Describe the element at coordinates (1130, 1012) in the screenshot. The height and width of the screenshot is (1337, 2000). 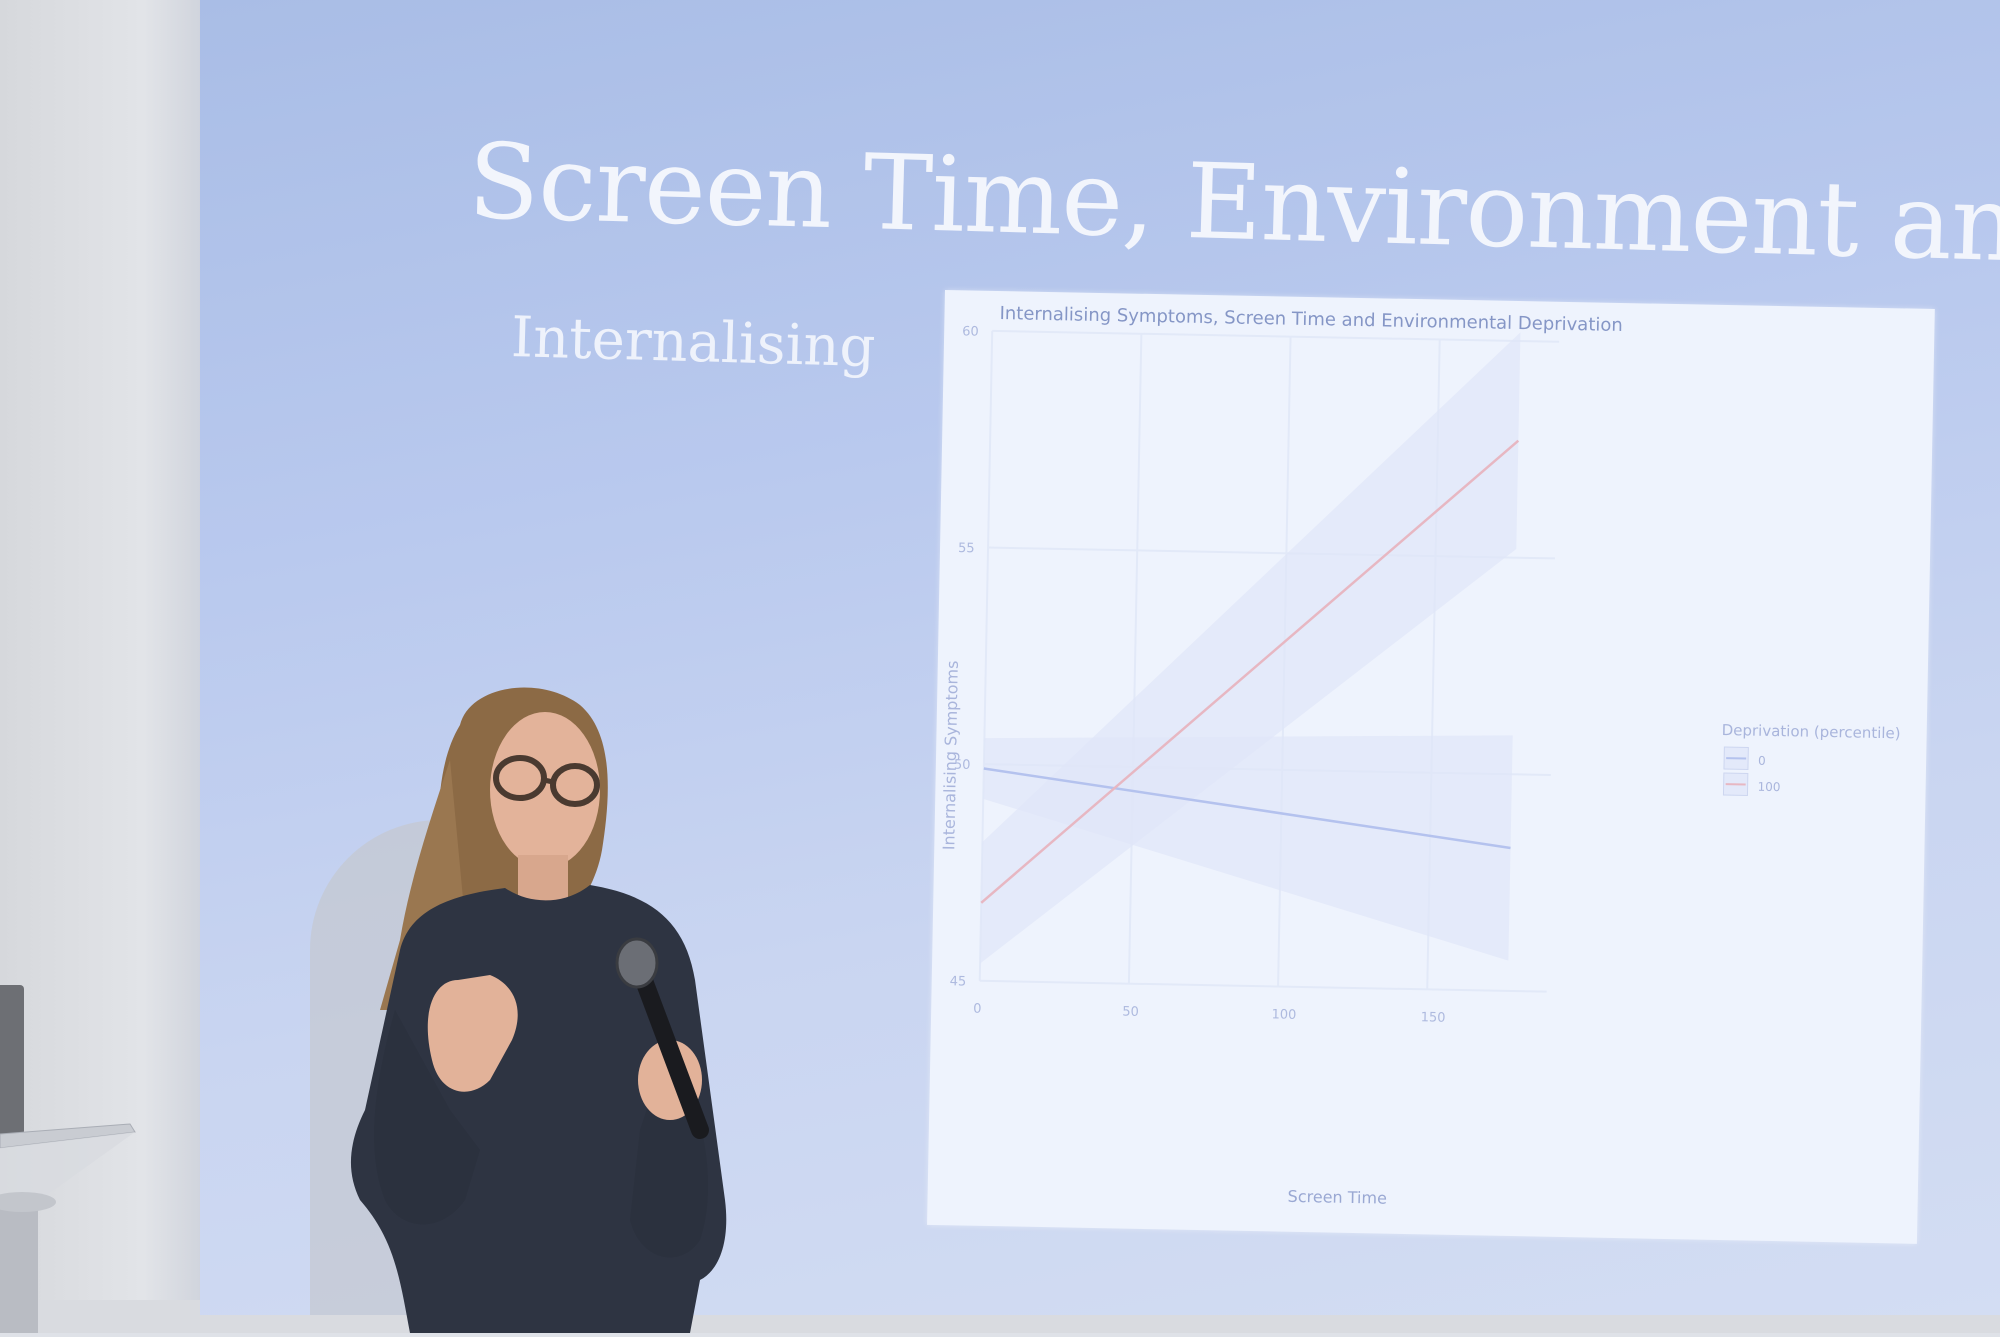
I see `x-tick-label-1: 50` at that location.